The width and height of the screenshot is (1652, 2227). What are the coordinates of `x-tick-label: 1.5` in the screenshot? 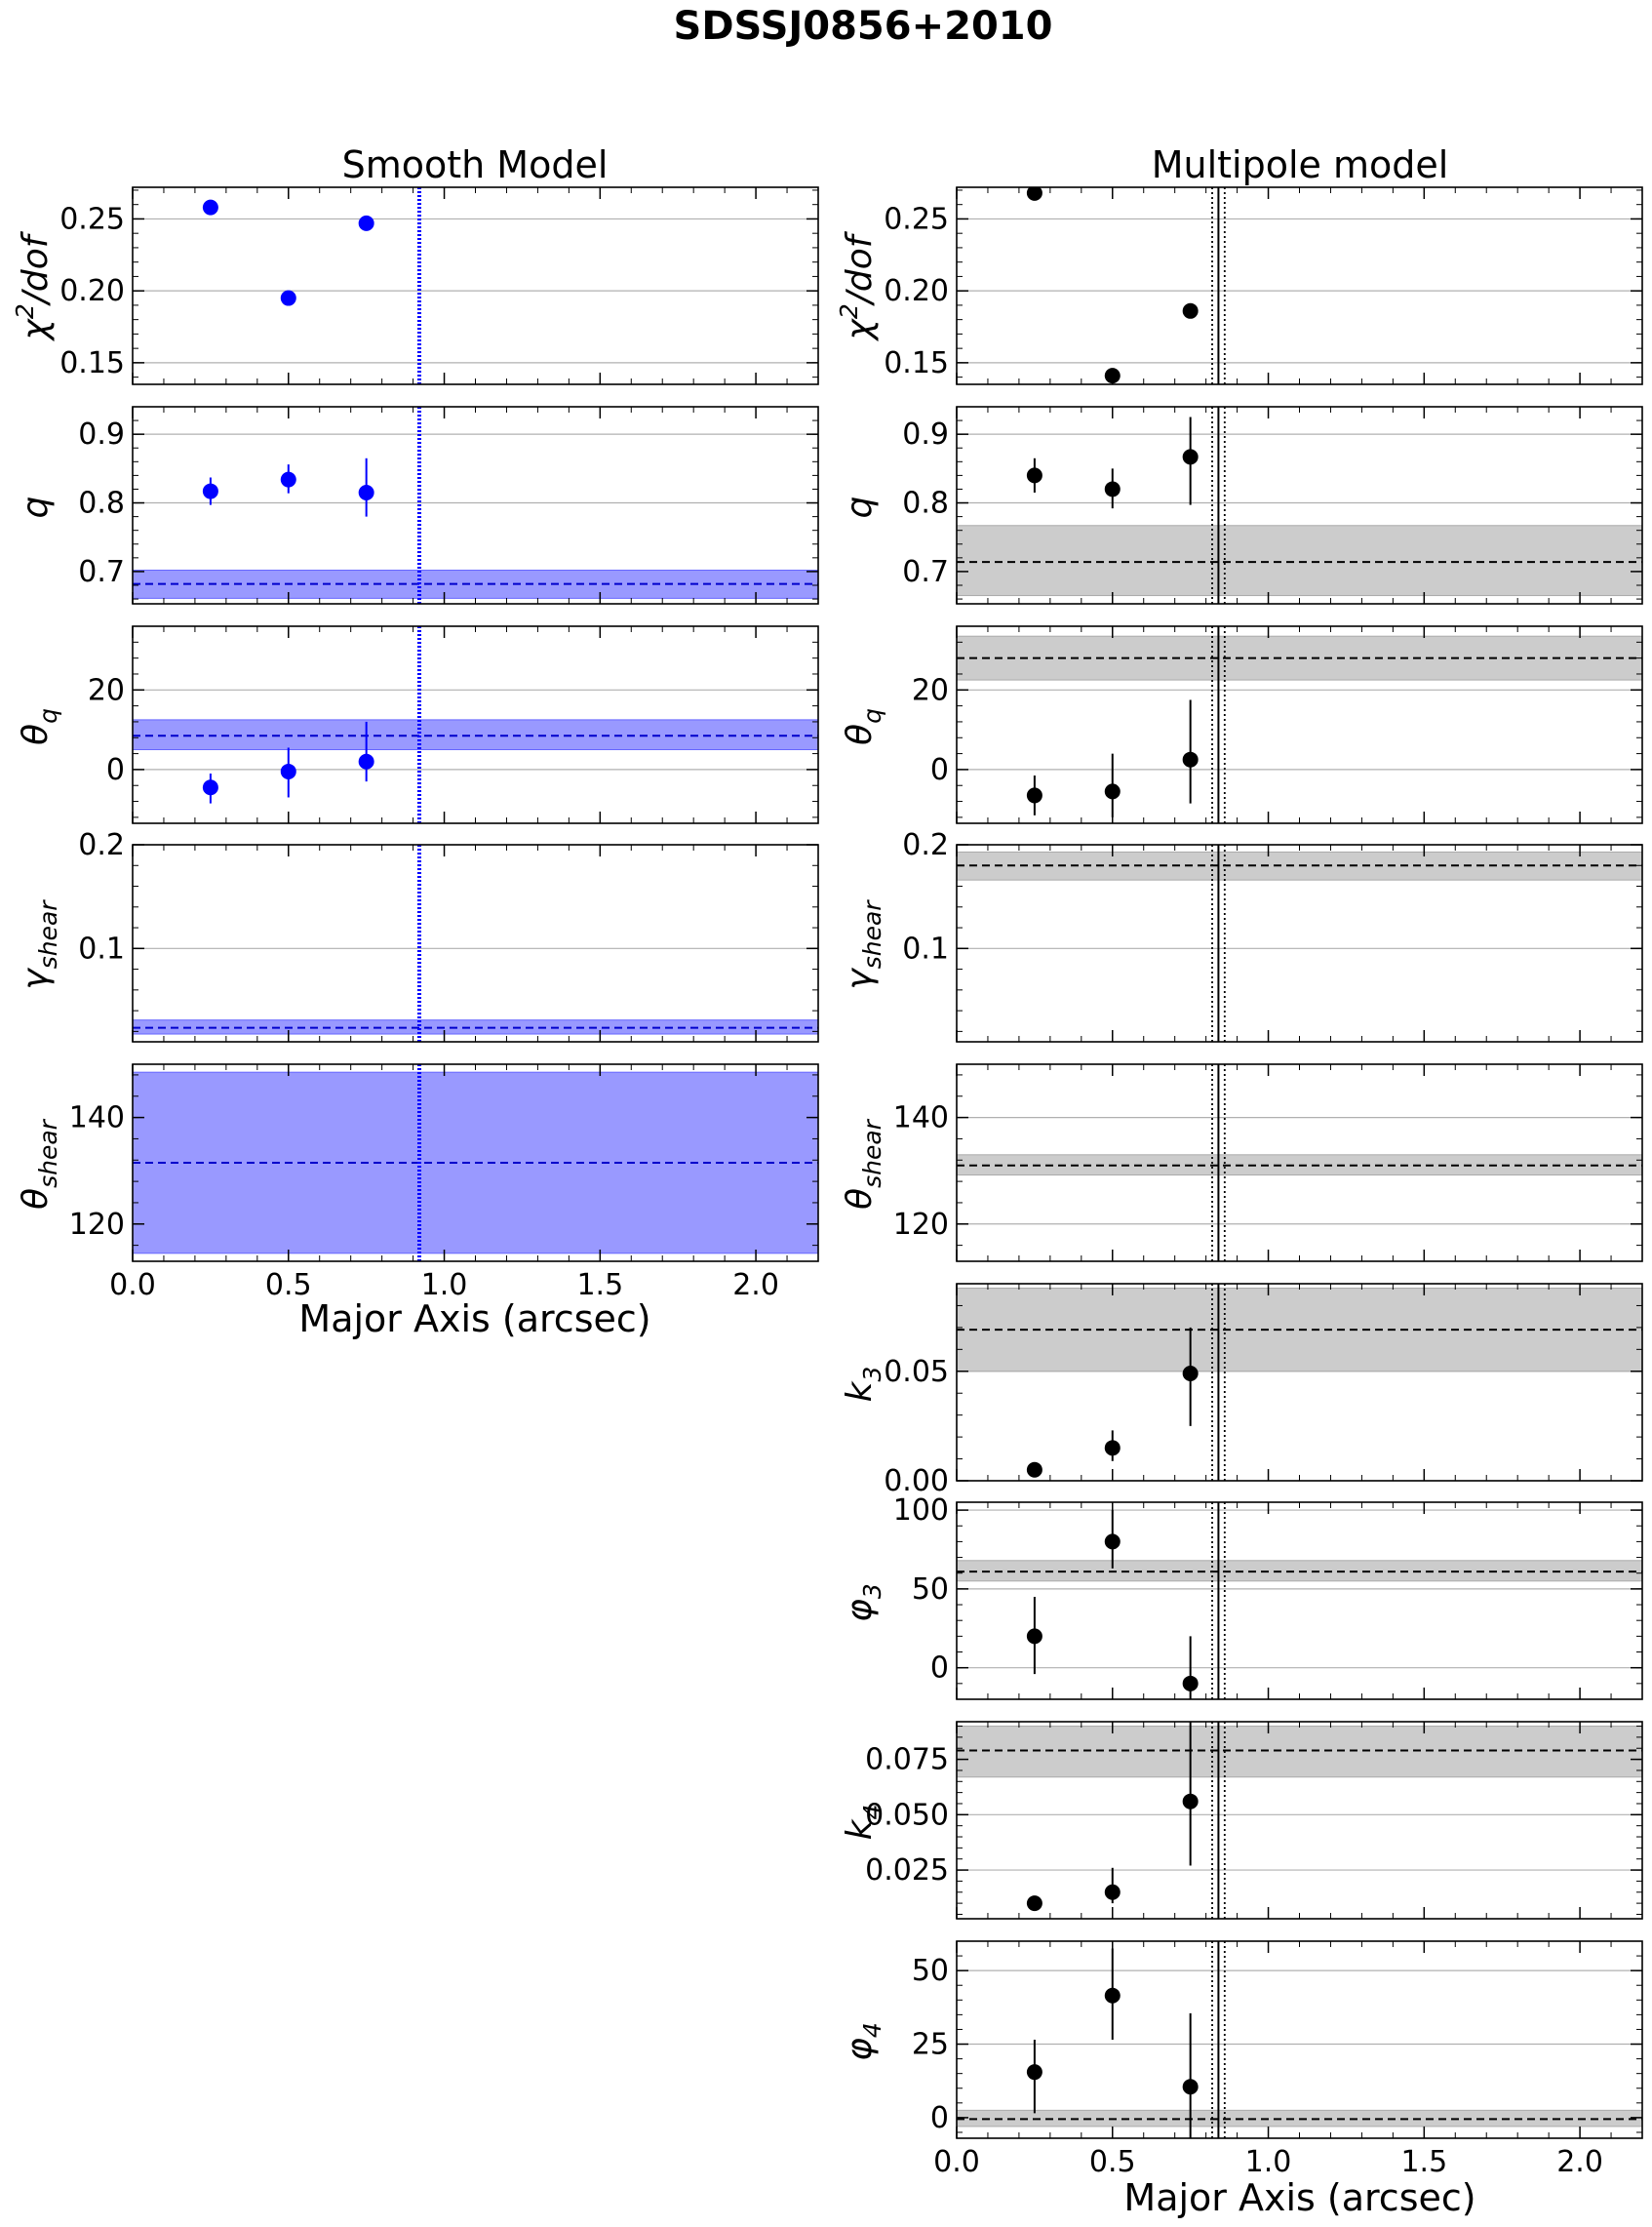 It's located at (599, 1285).